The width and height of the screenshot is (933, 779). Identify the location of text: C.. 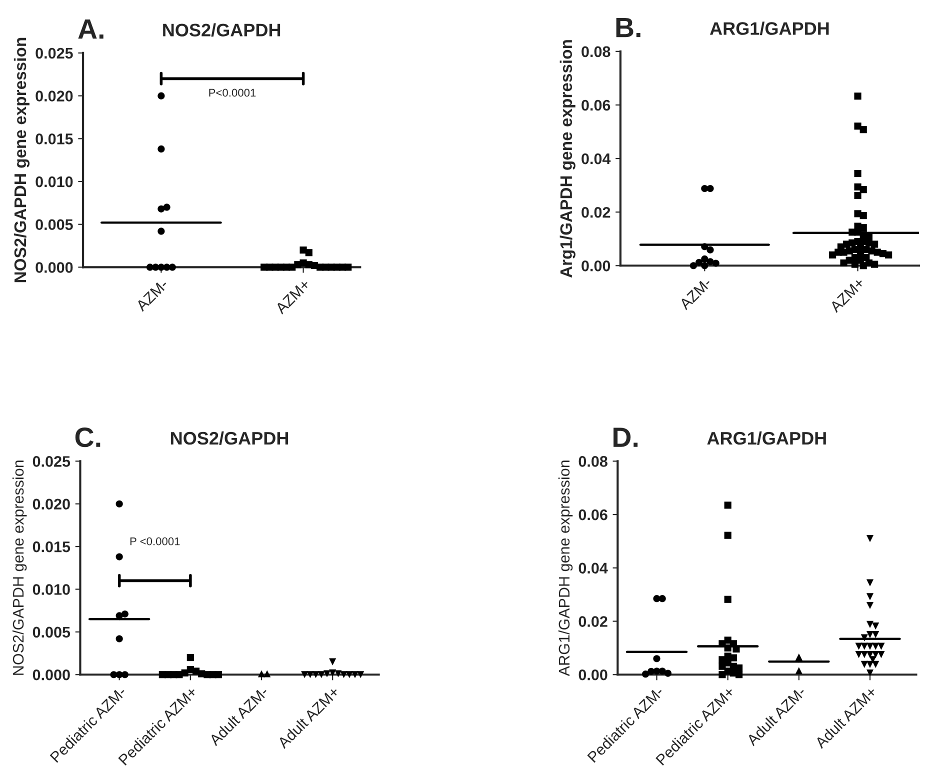
(87, 437).